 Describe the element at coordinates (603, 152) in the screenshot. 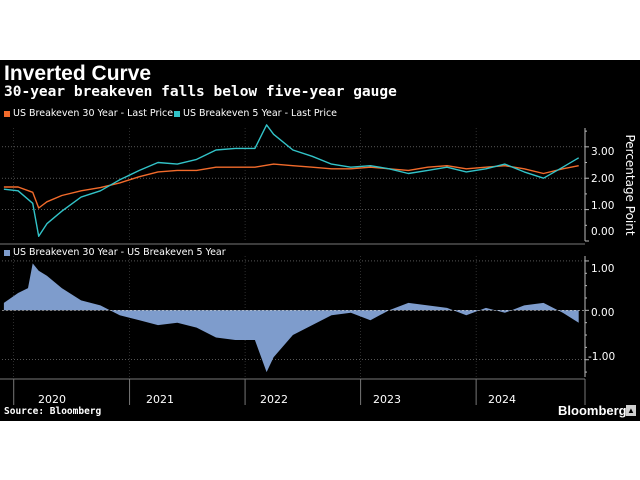

I see `y-tick-top-3: 3.00` at that location.